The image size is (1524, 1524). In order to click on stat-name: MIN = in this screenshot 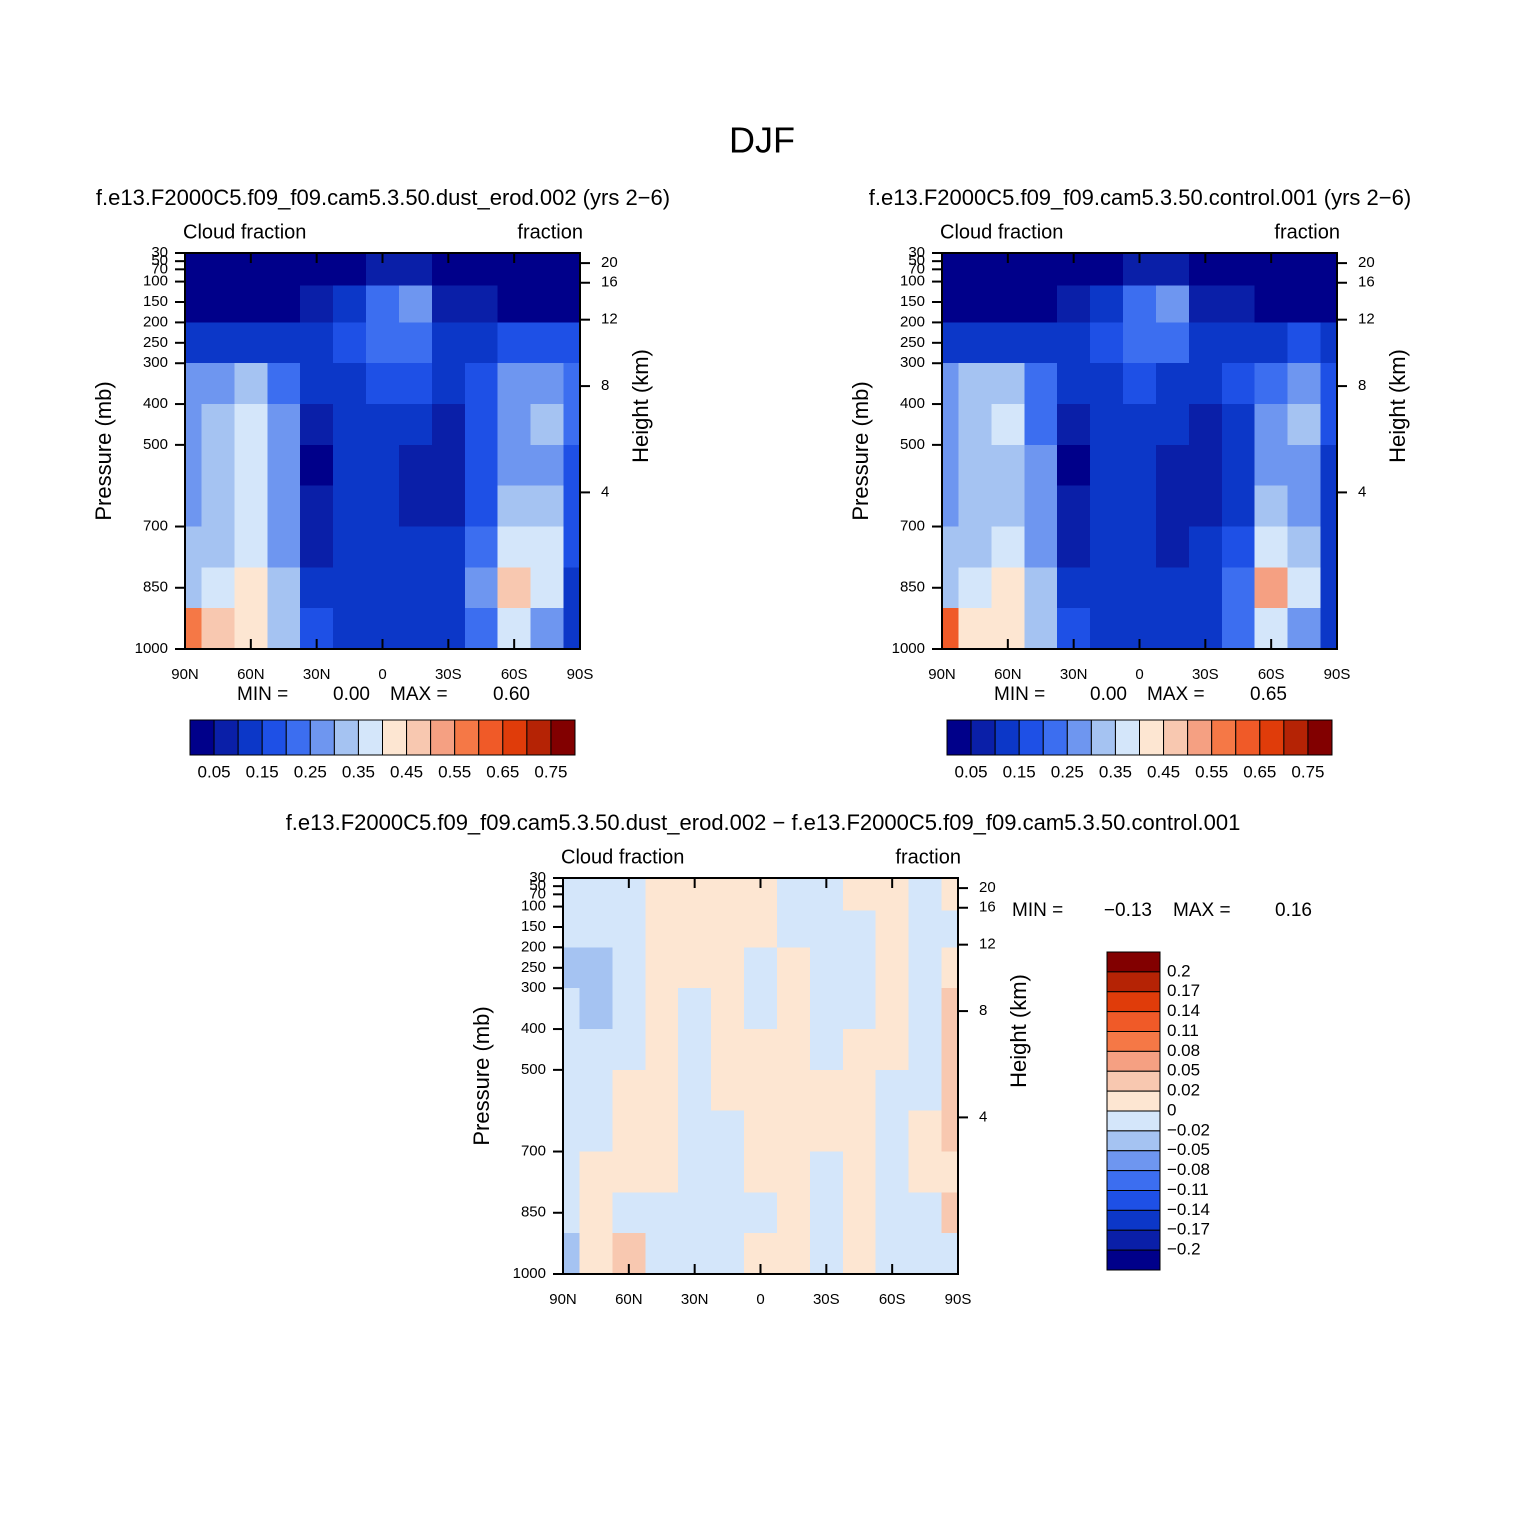, I will do `click(1037, 910)`.